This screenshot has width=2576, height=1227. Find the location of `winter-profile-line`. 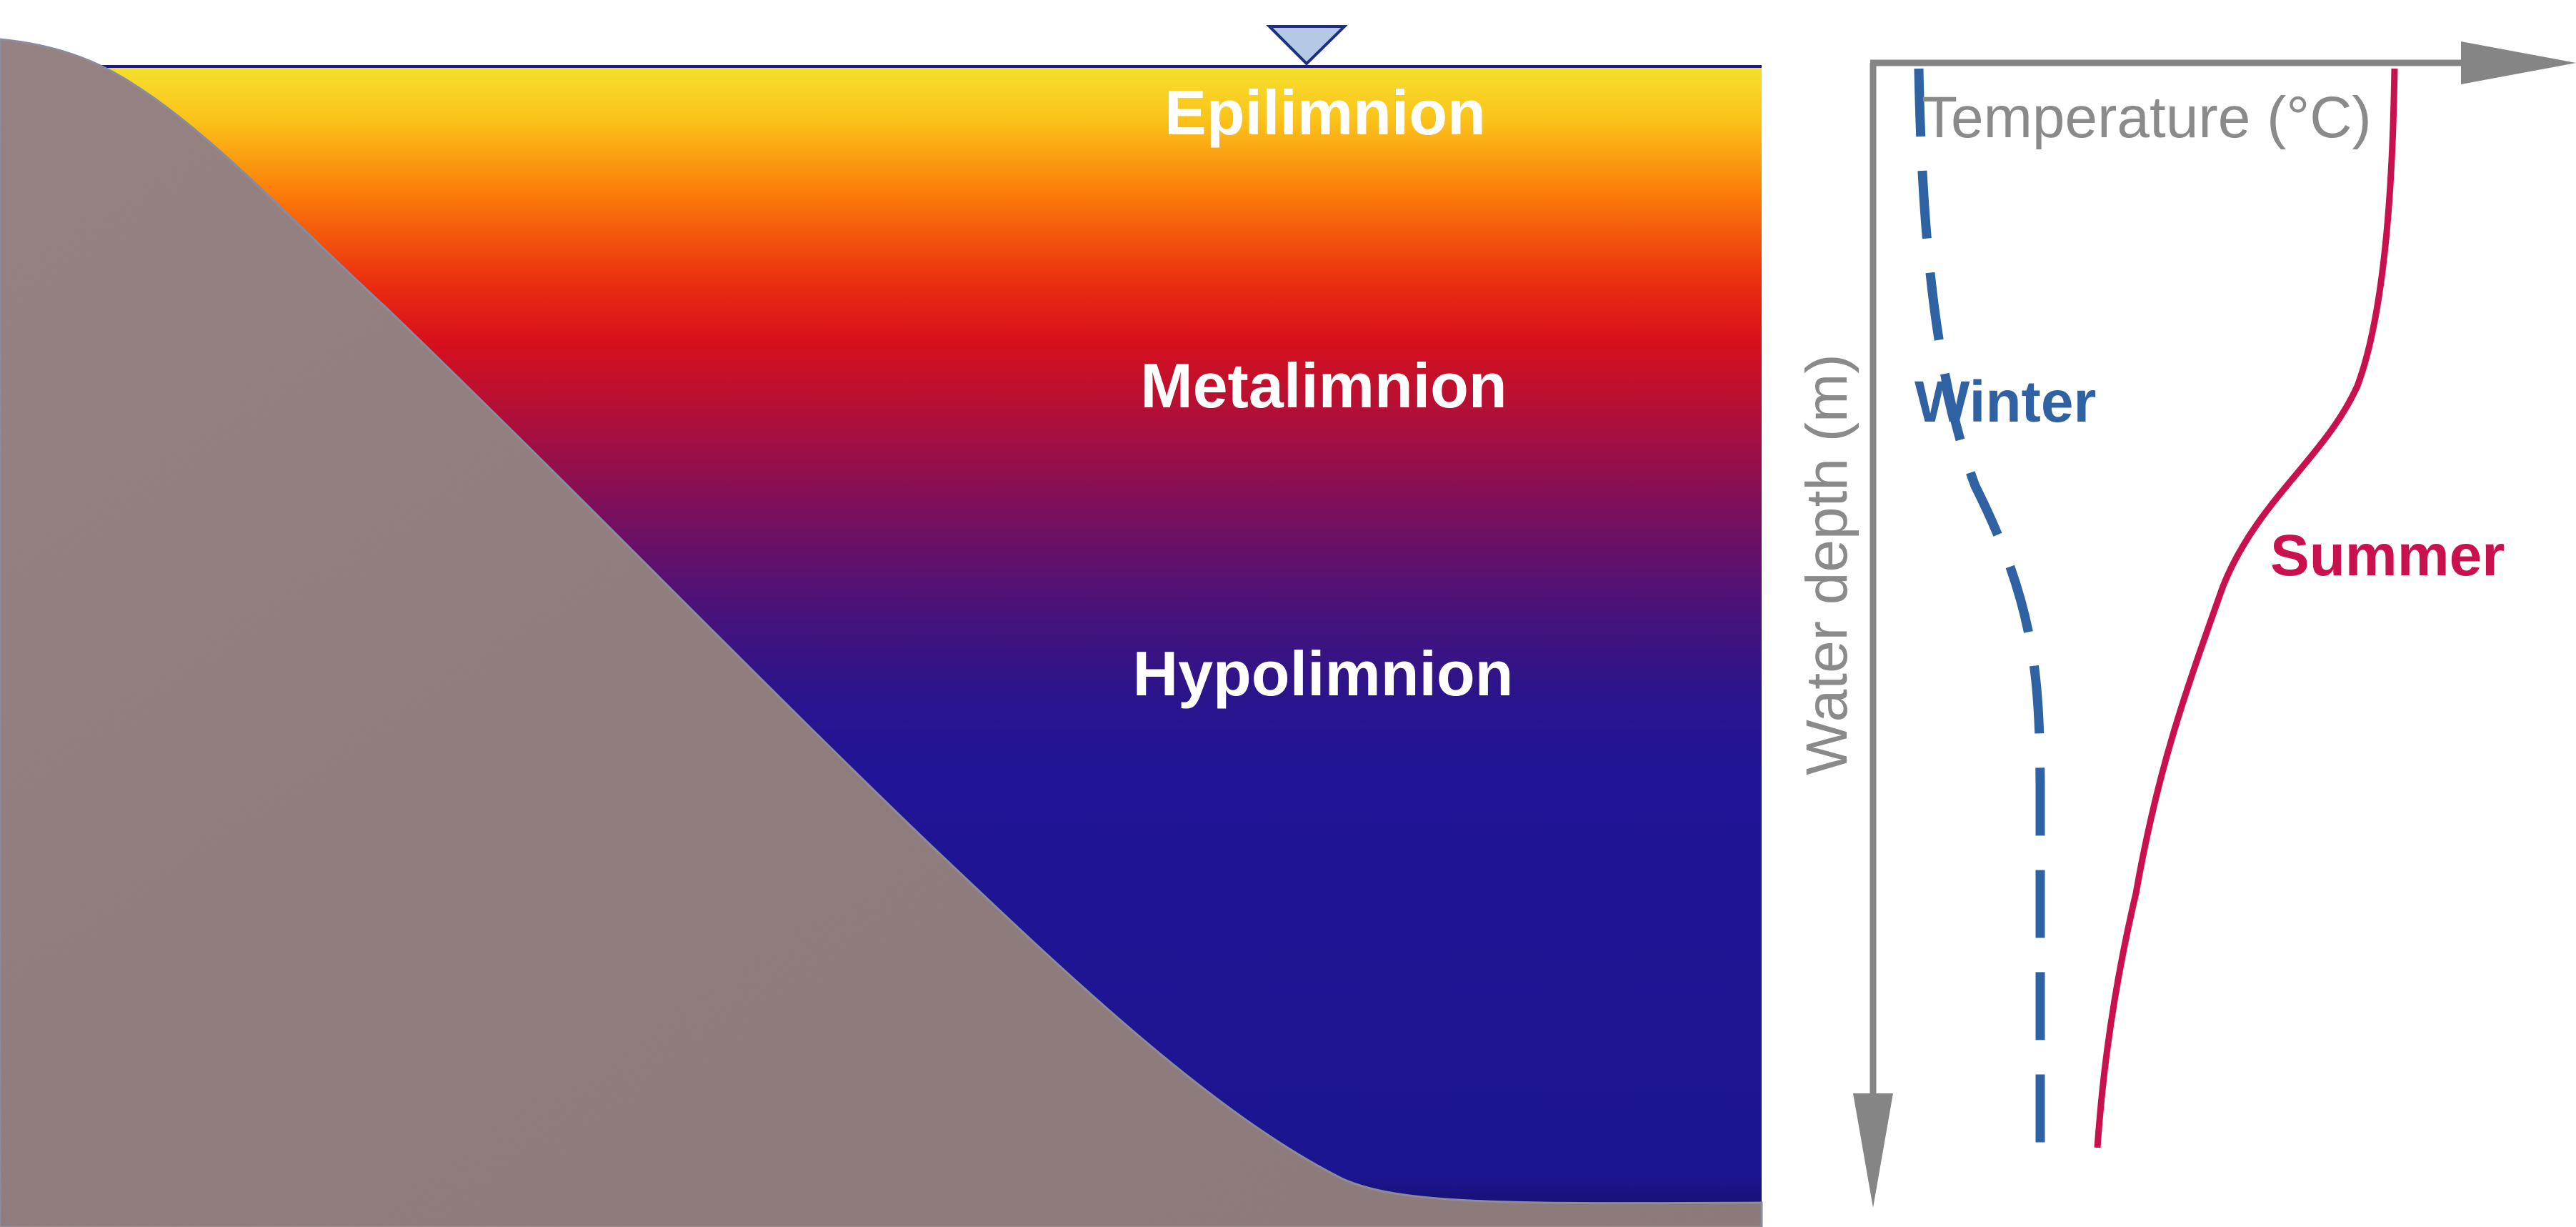

winter-profile-line is located at coordinates (1979, 620).